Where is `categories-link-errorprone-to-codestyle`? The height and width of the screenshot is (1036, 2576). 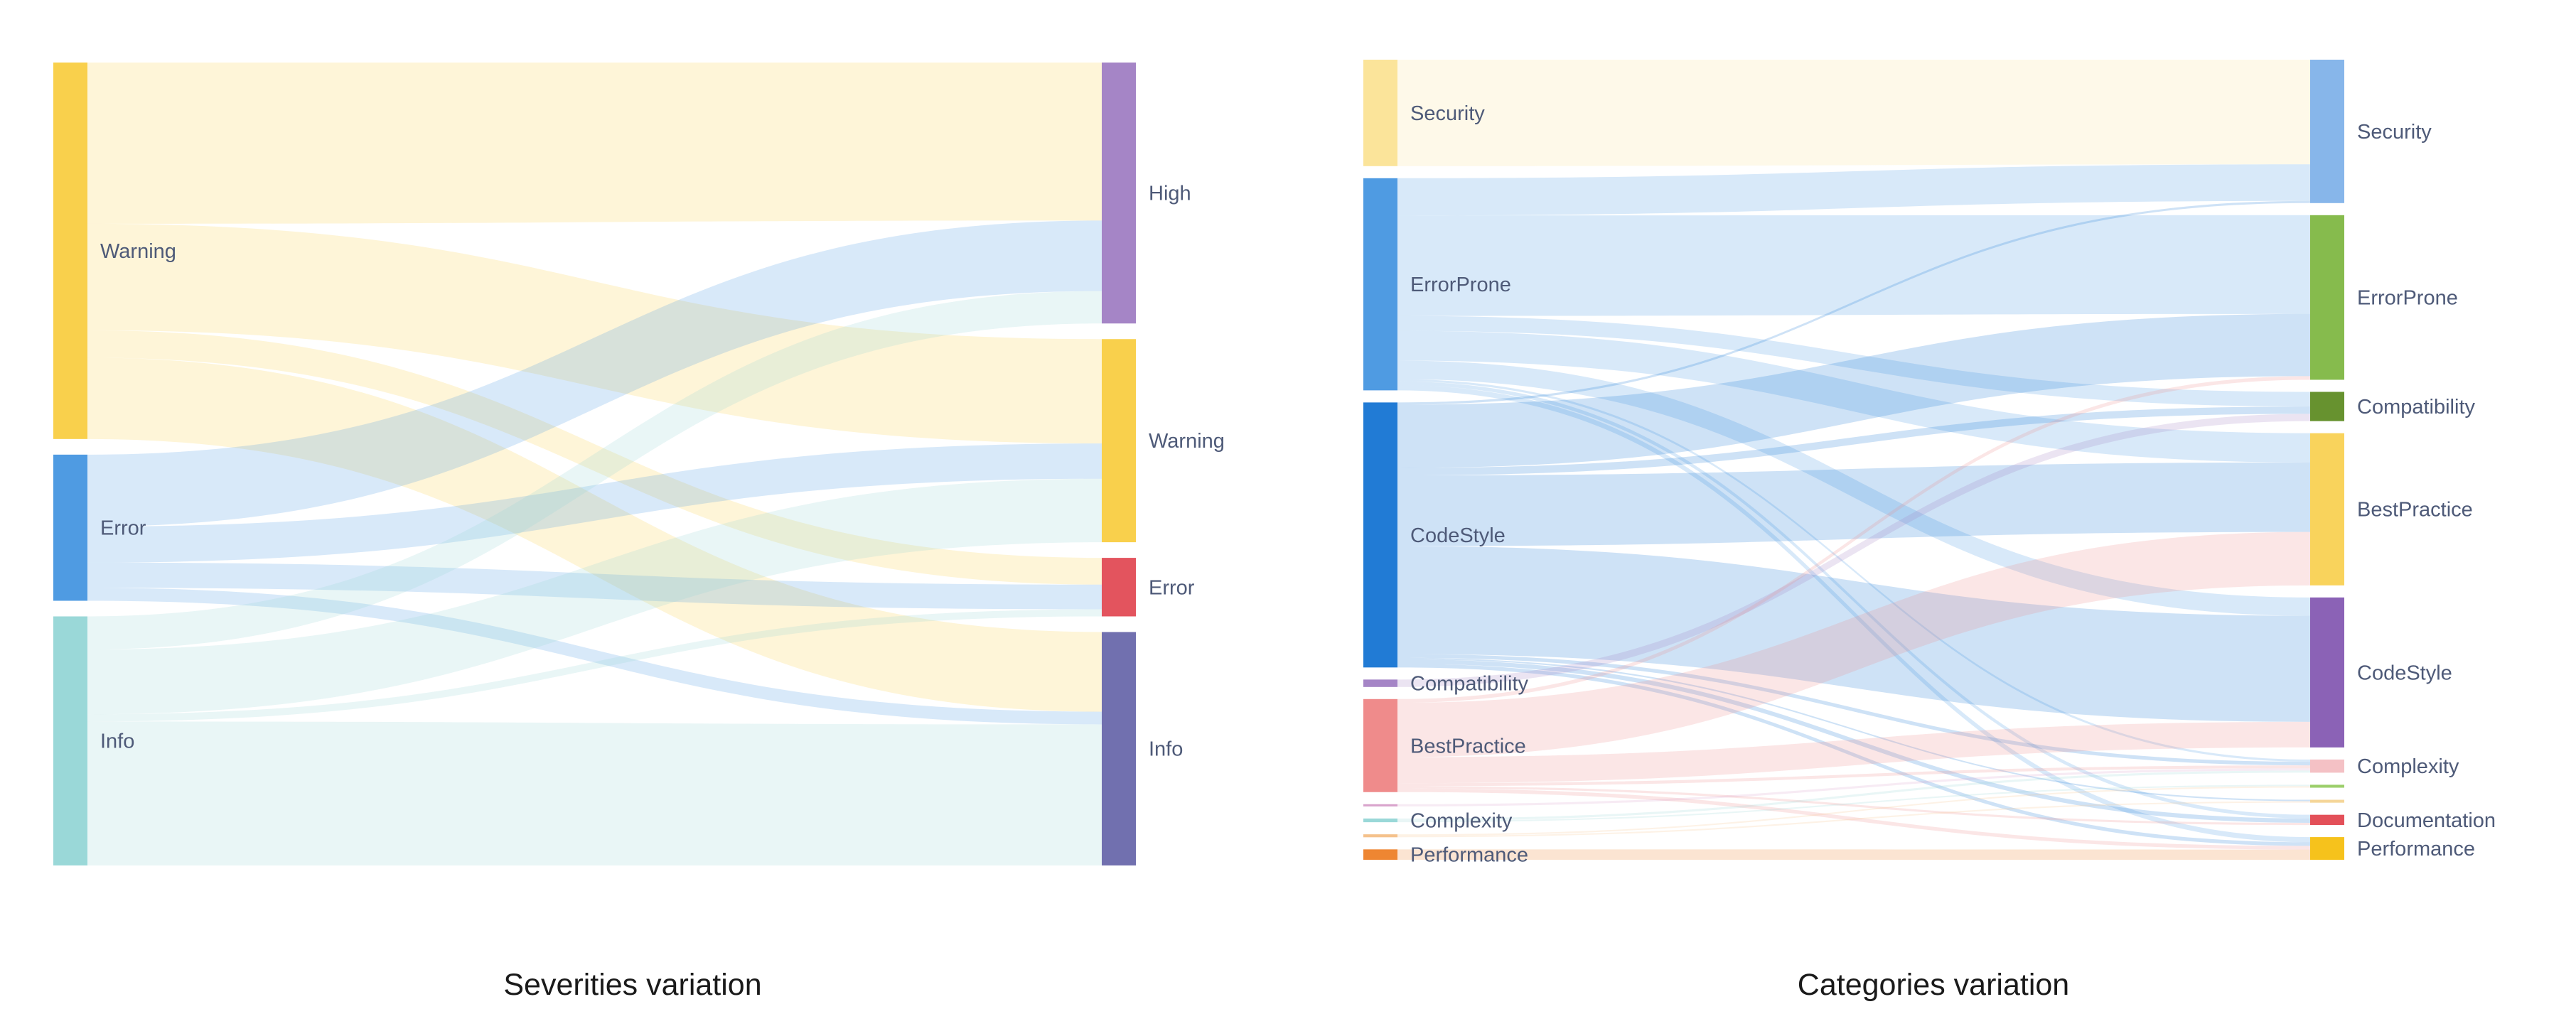
categories-link-errorprone-to-codestyle is located at coordinates (1853, 488).